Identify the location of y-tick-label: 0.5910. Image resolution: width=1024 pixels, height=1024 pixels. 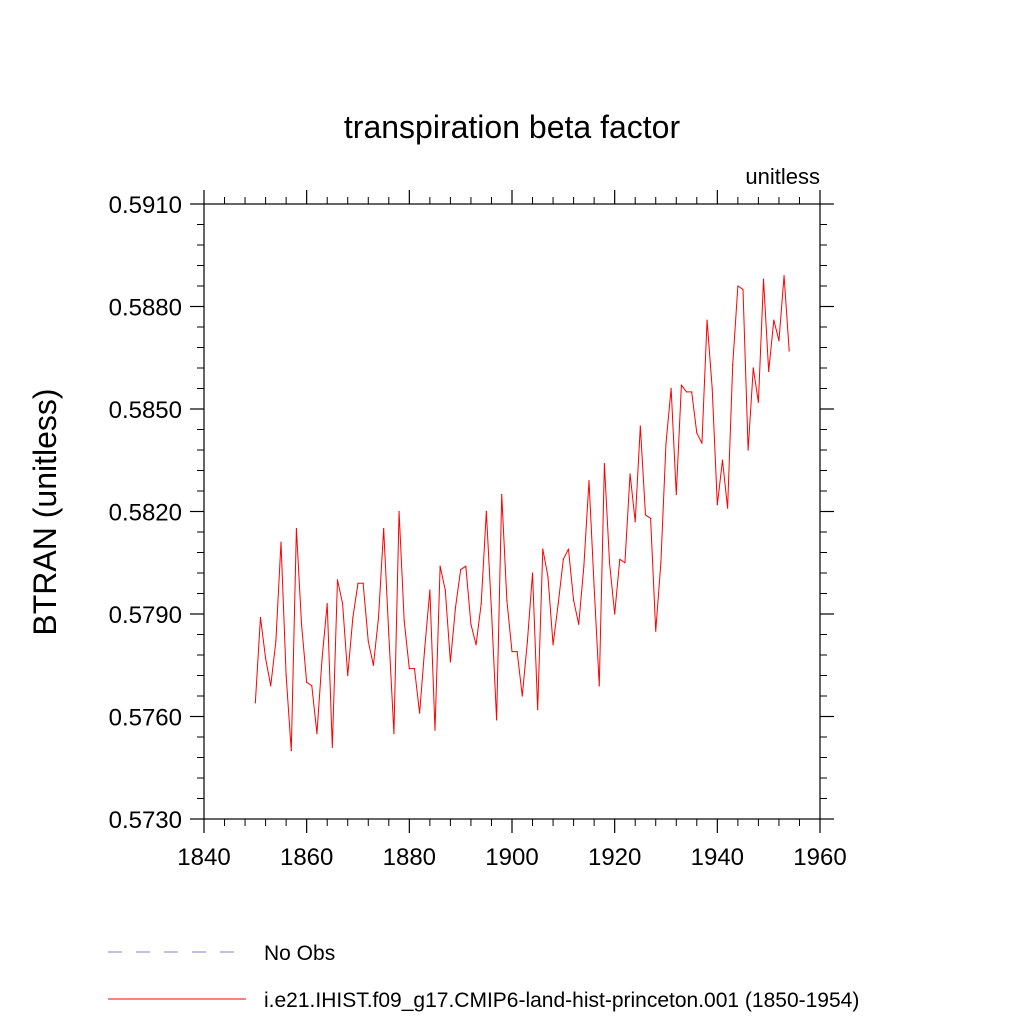
(145, 205).